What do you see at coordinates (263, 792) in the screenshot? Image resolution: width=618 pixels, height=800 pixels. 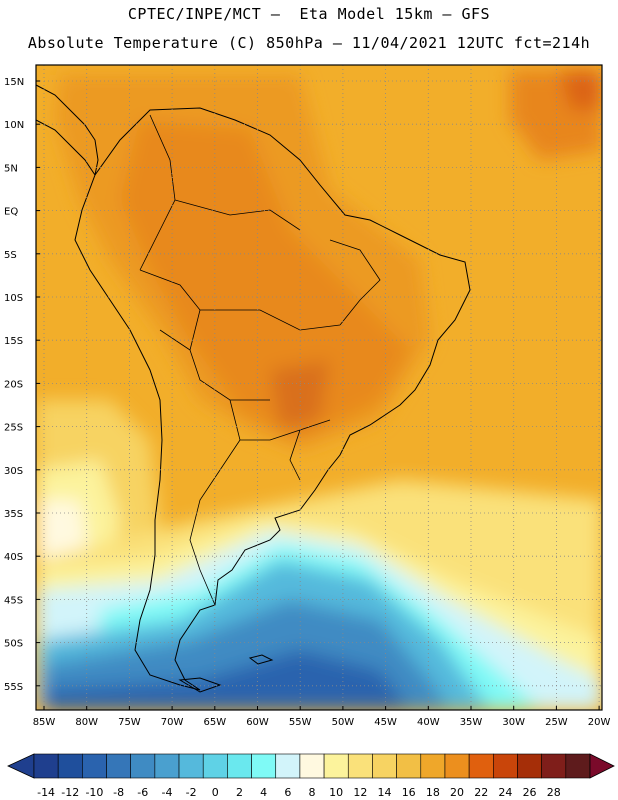 I see `colorbar-label: 4` at bounding box center [263, 792].